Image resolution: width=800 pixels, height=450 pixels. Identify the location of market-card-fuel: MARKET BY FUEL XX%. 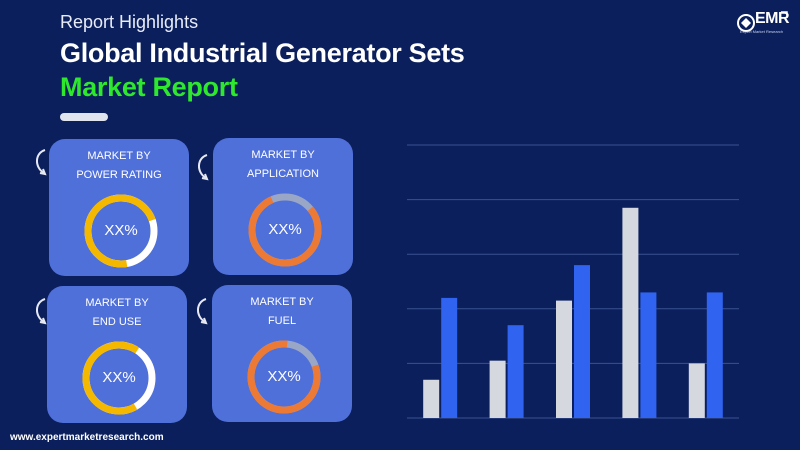
(282, 353).